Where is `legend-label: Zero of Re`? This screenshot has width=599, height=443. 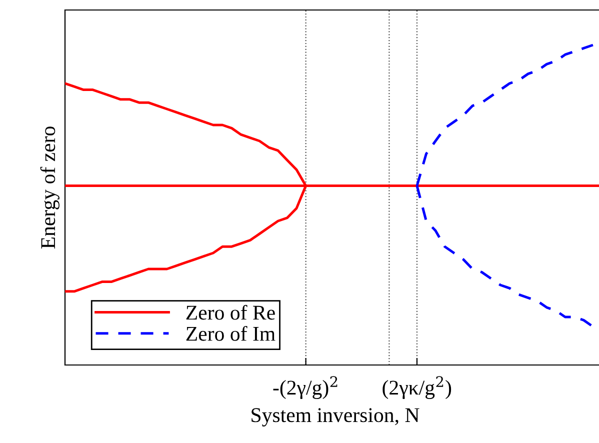 legend-label: Zero of Re is located at coordinates (230, 312).